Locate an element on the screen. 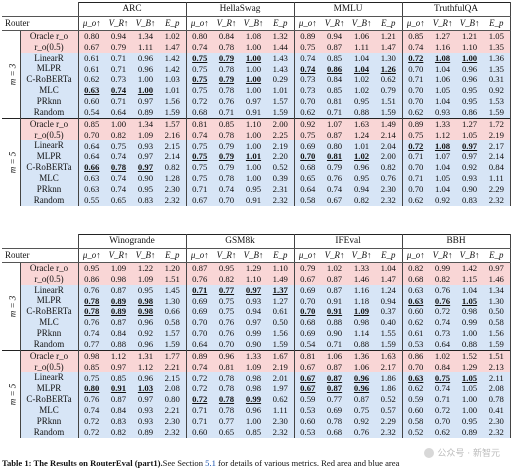 This screenshot has height=470, width=512. value-cell: 1.09 is located at coordinates (254, 367).